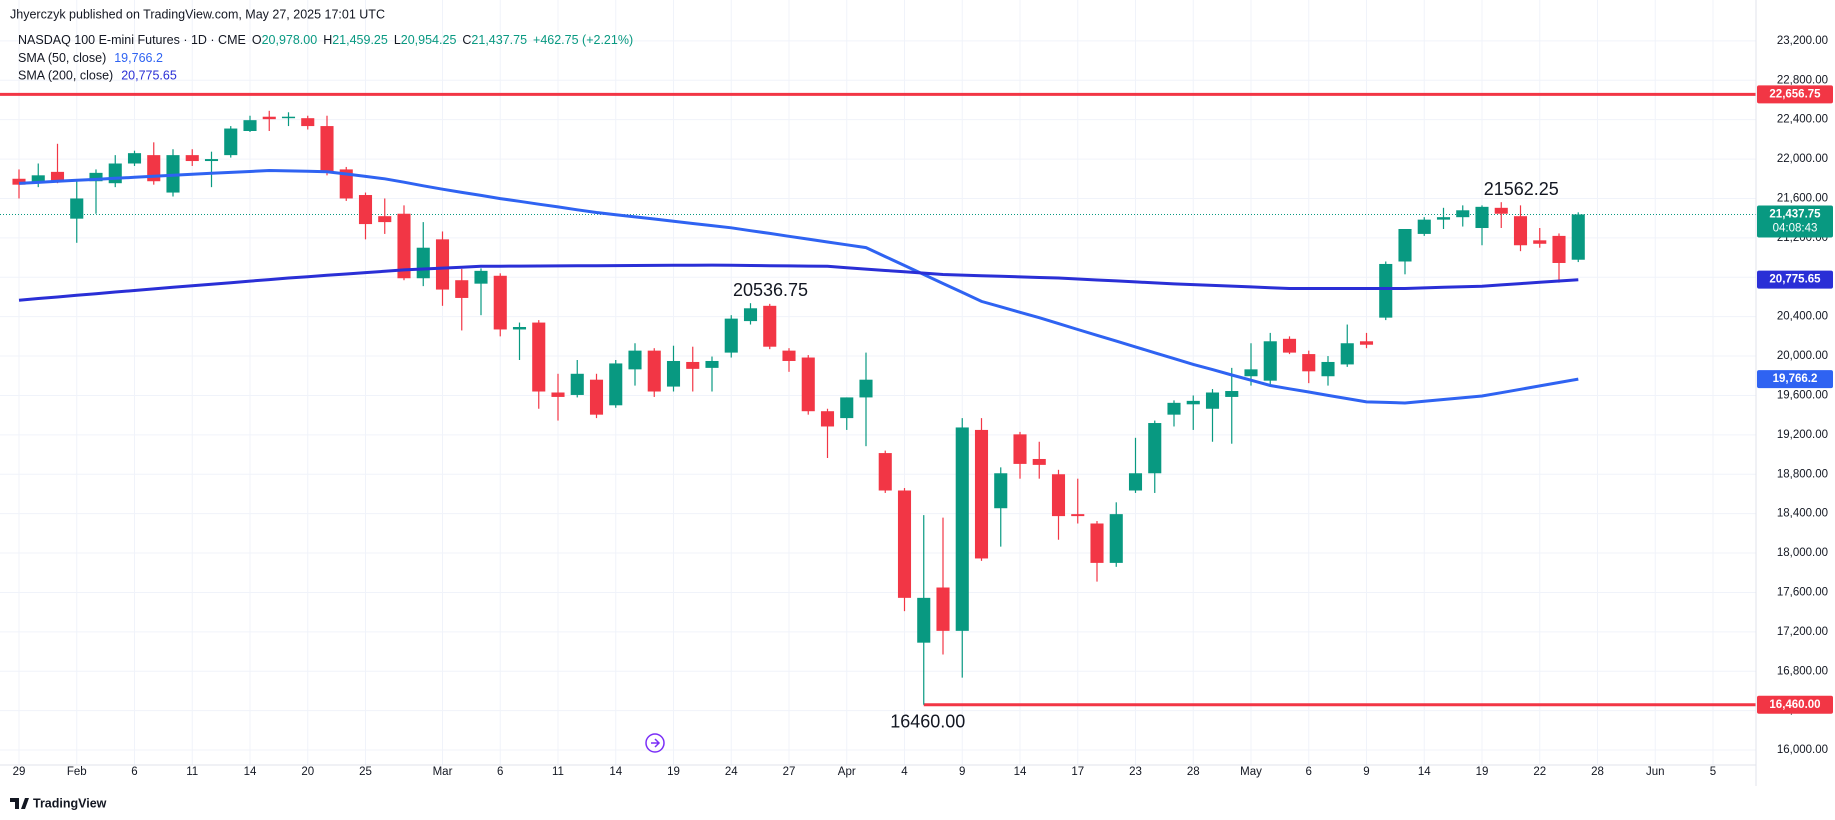 The image size is (1835, 820). What do you see at coordinates (307, 772) in the screenshot?
I see `x-tick-label: 20` at bounding box center [307, 772].